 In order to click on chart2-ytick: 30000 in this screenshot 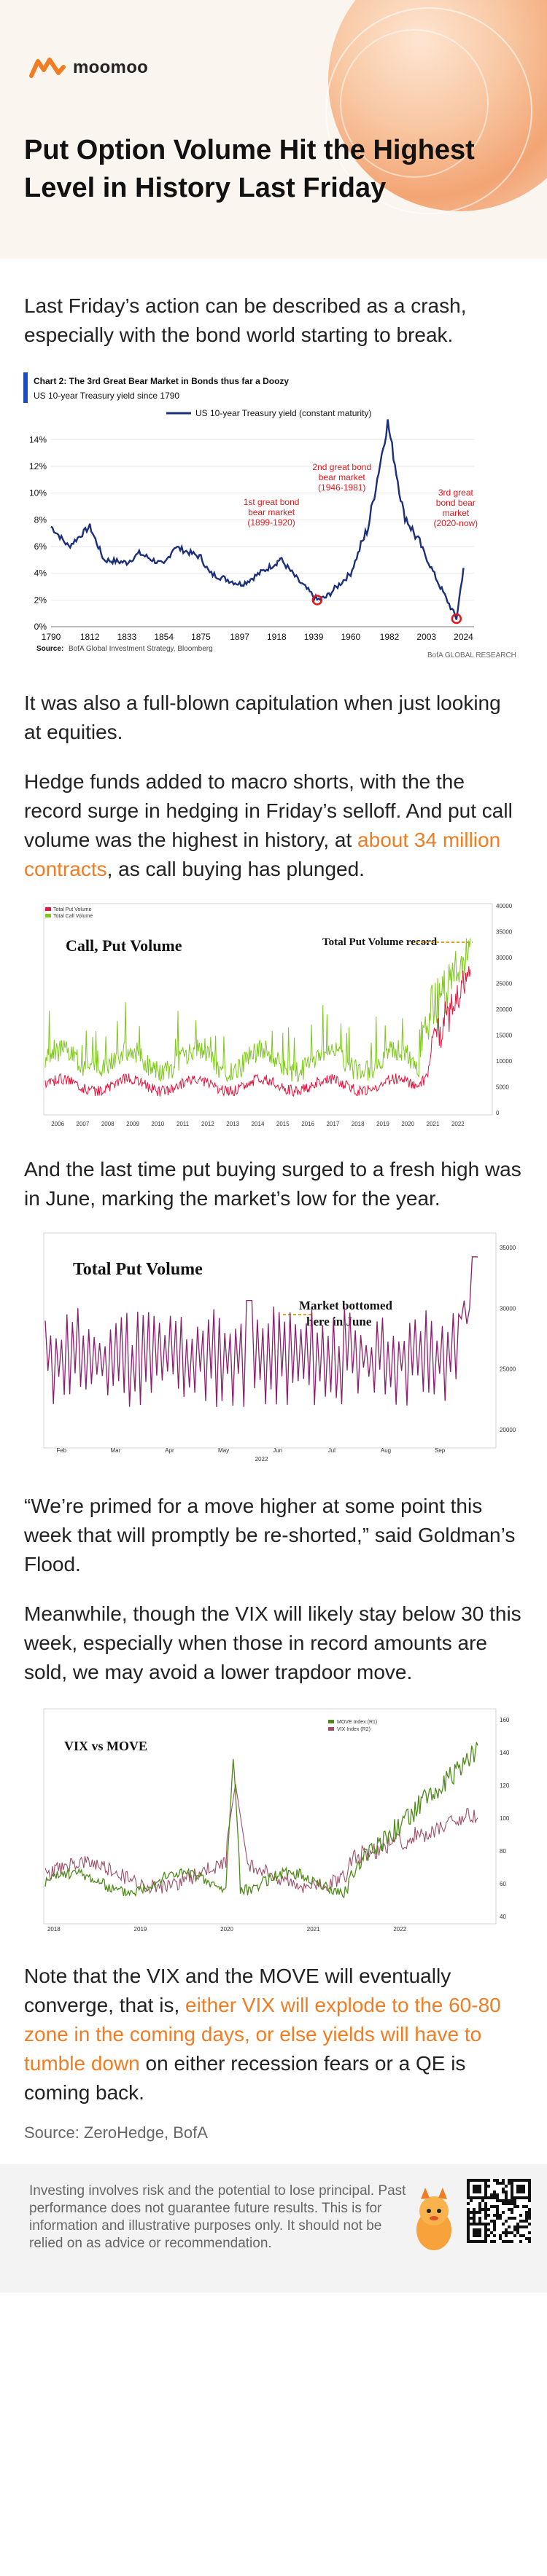, I will do `click(504, 958)`.